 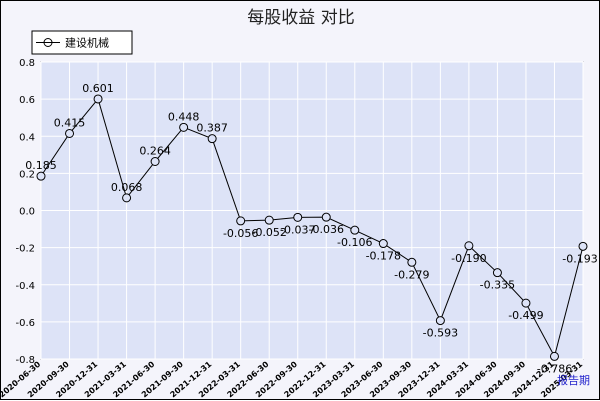 I want to click on legend-box, so click(x=82, y=42).